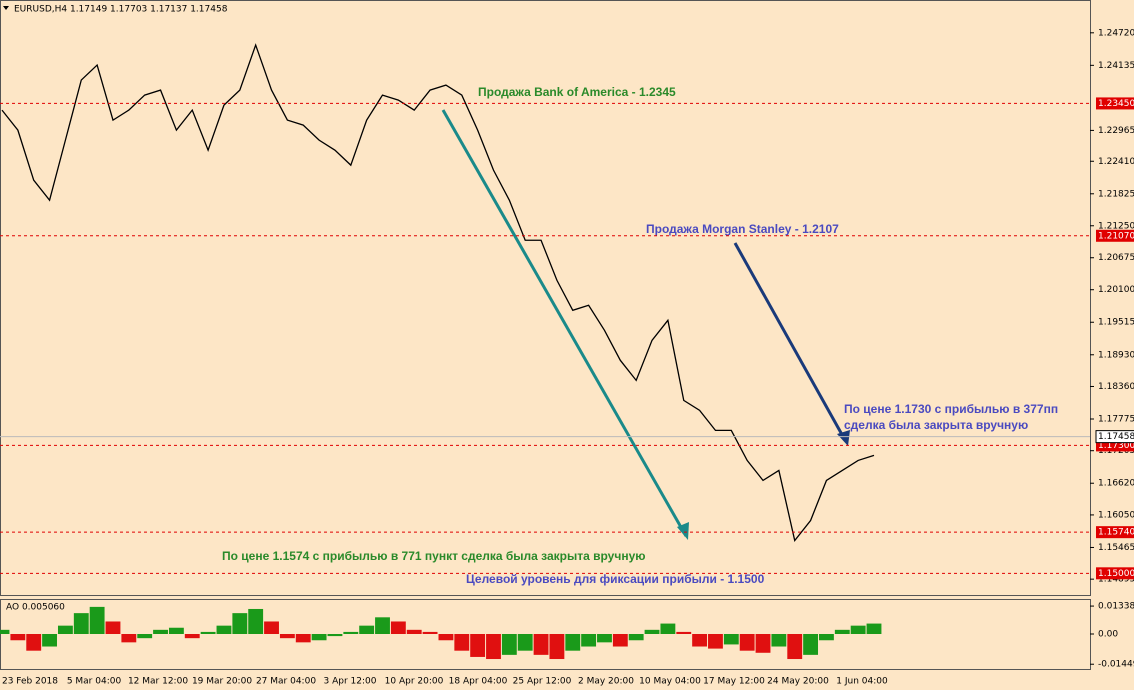  I want to click on x-tick-label: 5 Mar 04:00, so click(94, 682).